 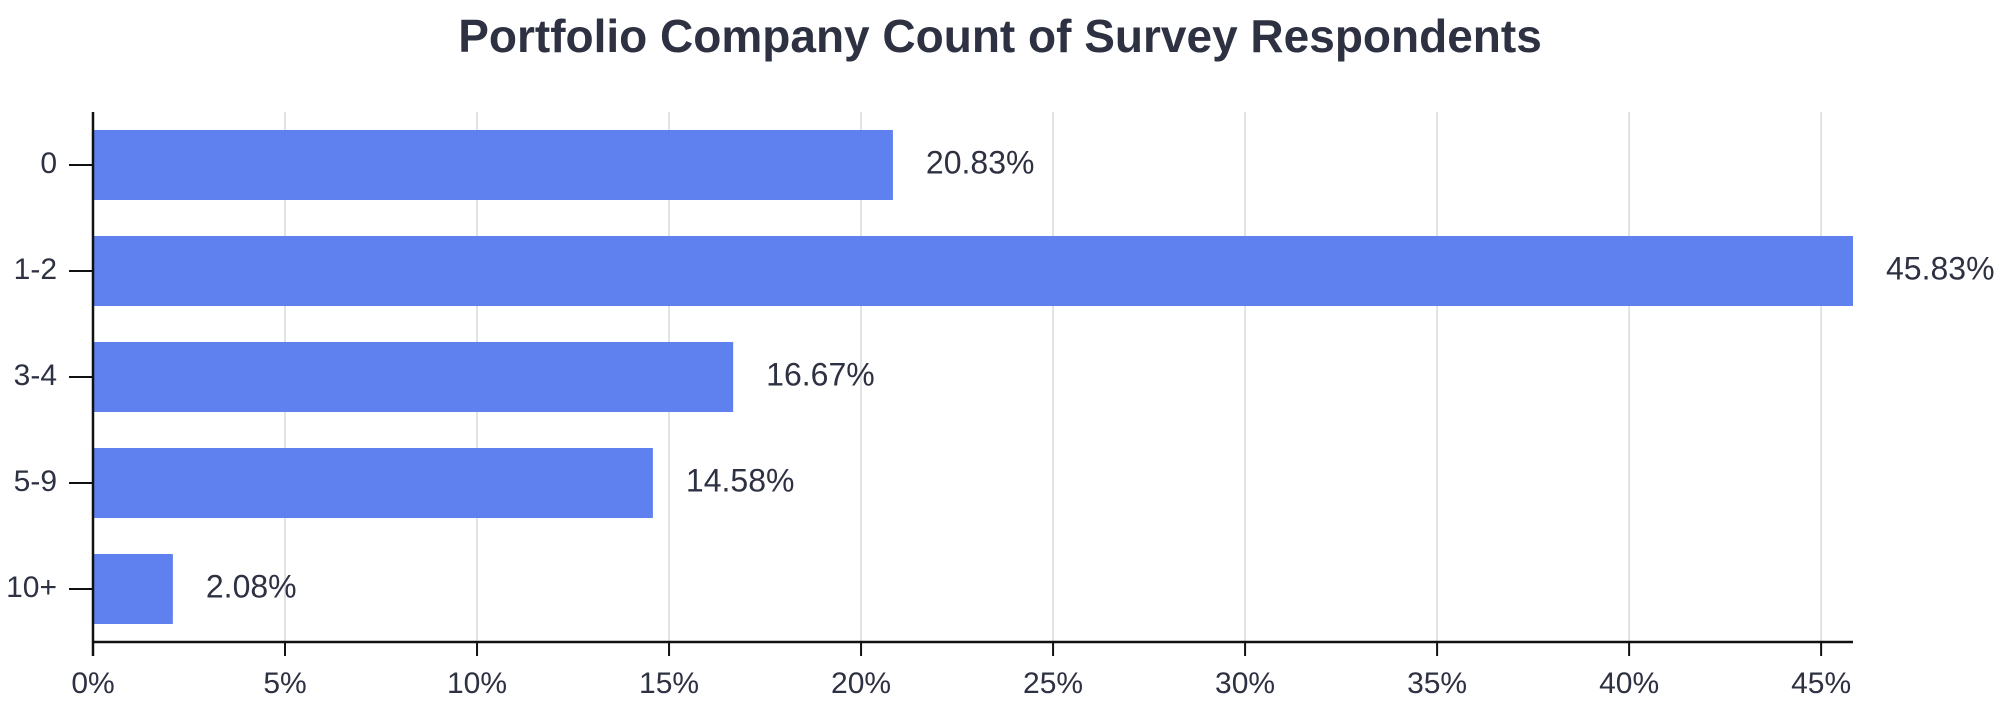 What do you see at coordinates (1821, 683) in the screenshot?
I see `x-tick-label: 45%` at bounding box center [1821, 683].